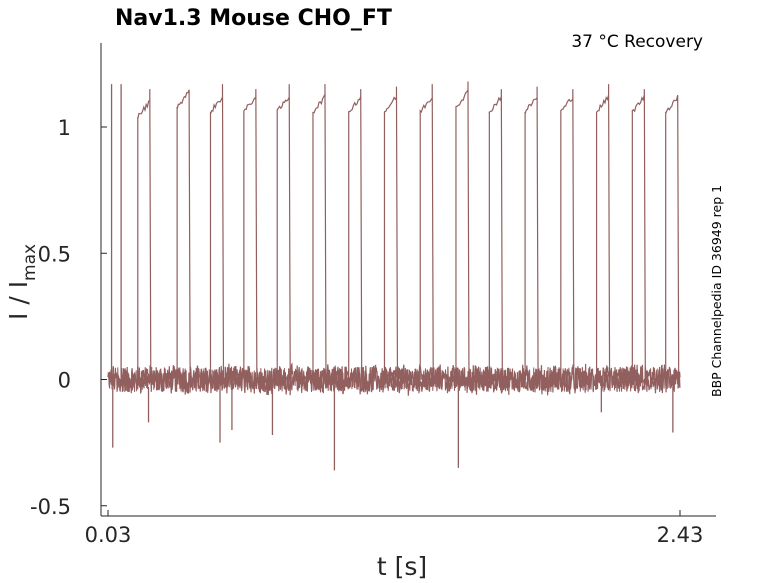 The image size is (778, 583). I want to click on chart-title: Nav1.3 Mouse CHO_FT, so click(253, 18).